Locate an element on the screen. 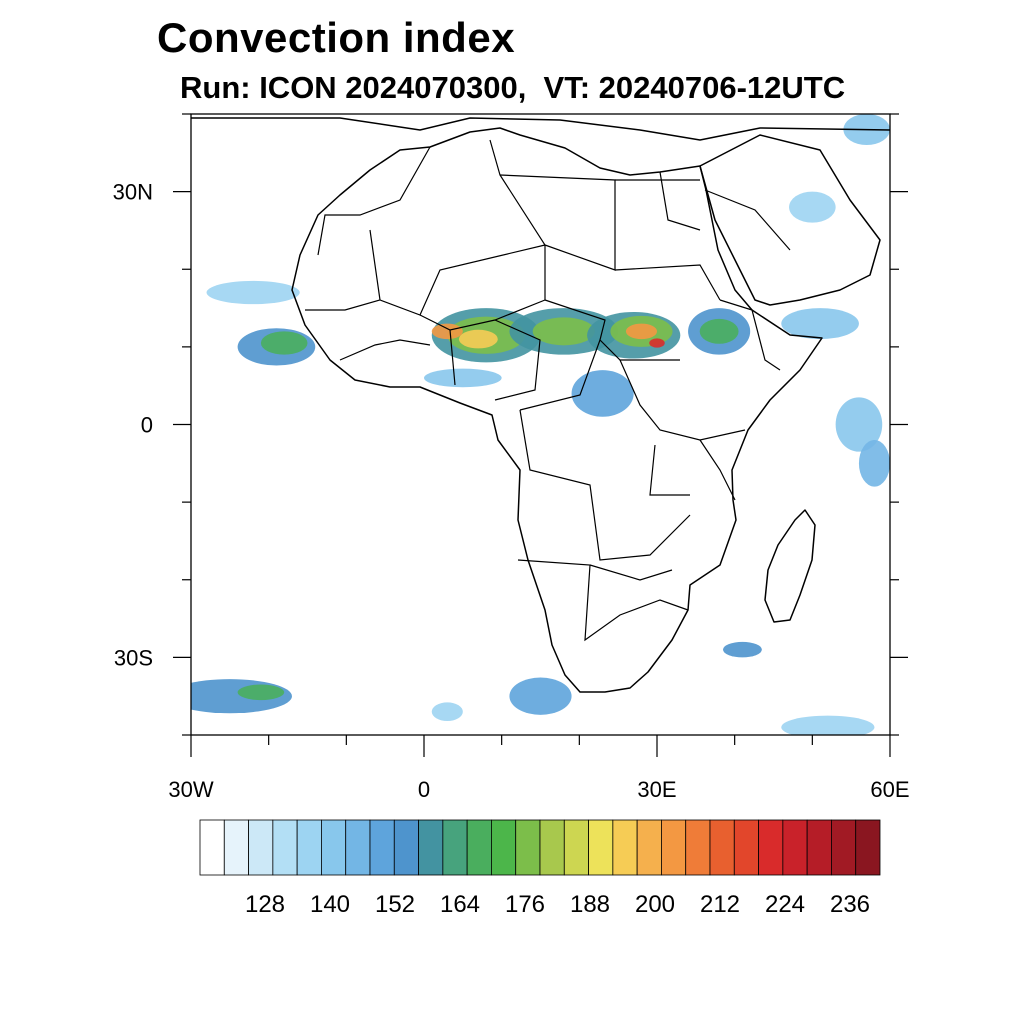 The width and height of the screenshot is (1024, 1024). lat-tick-label: 30S is located at coordinates (133, 657).